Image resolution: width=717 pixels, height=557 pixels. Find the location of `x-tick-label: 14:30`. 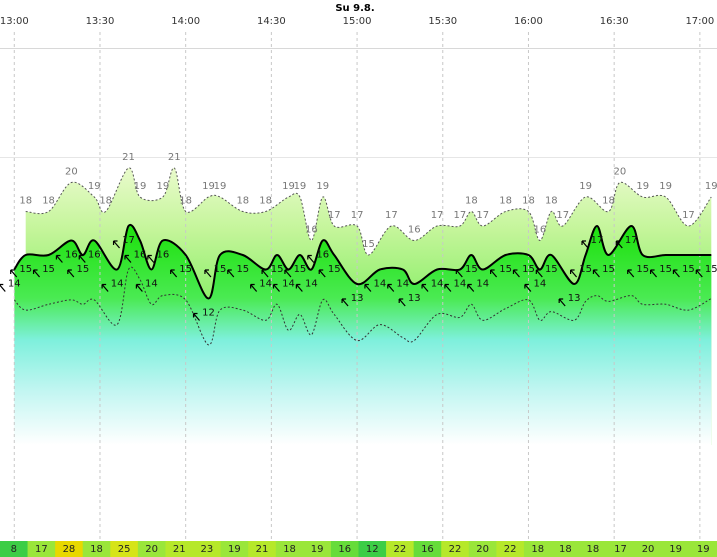

x-tick-label: 14:30 is located at coordinates (271, 21).